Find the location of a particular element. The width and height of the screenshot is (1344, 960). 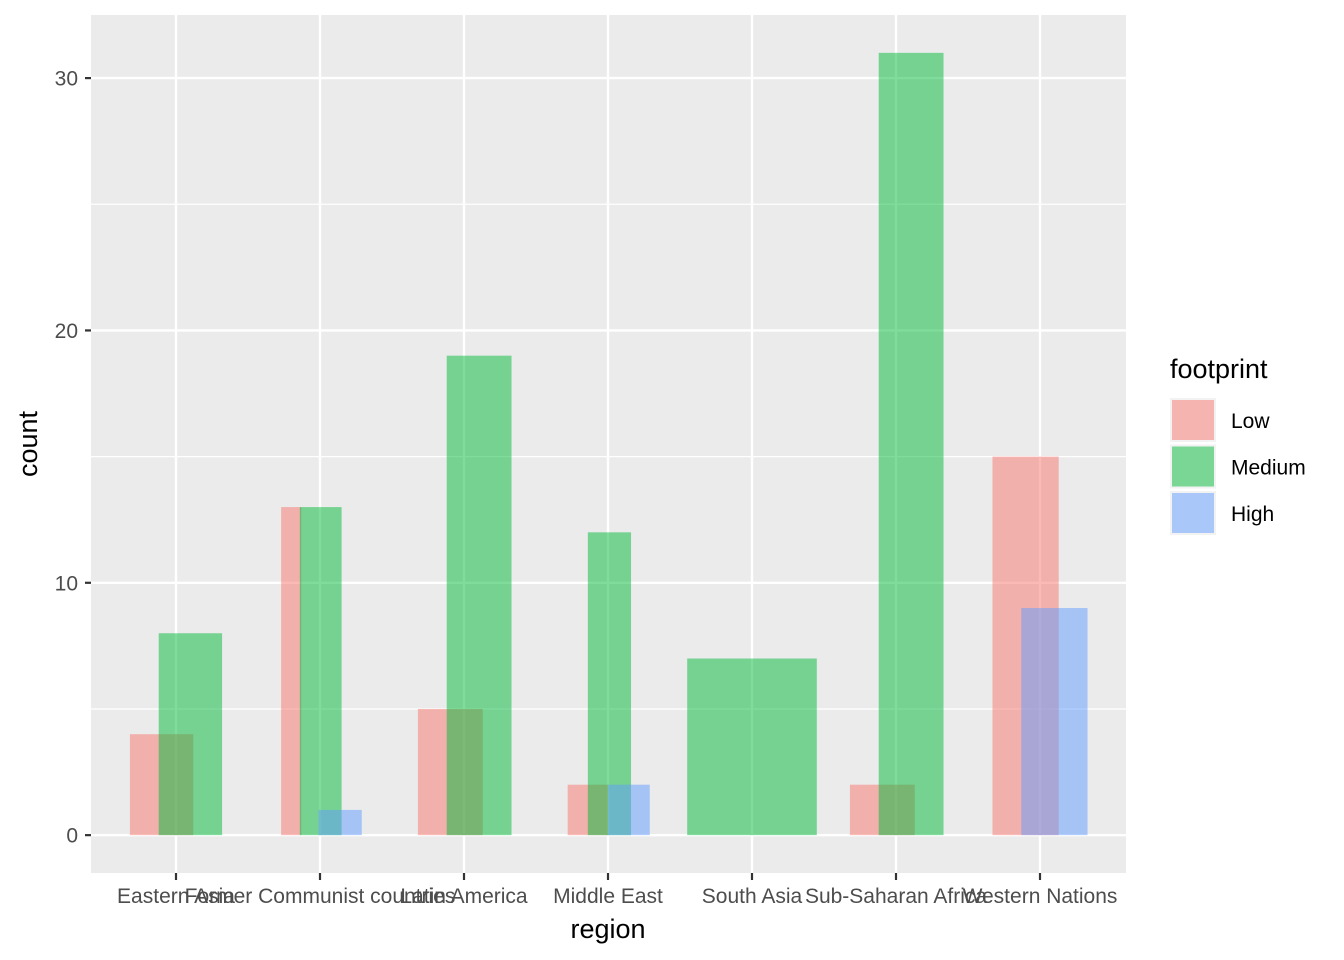

y-axis-title: count is located at coordinates (28, 443).